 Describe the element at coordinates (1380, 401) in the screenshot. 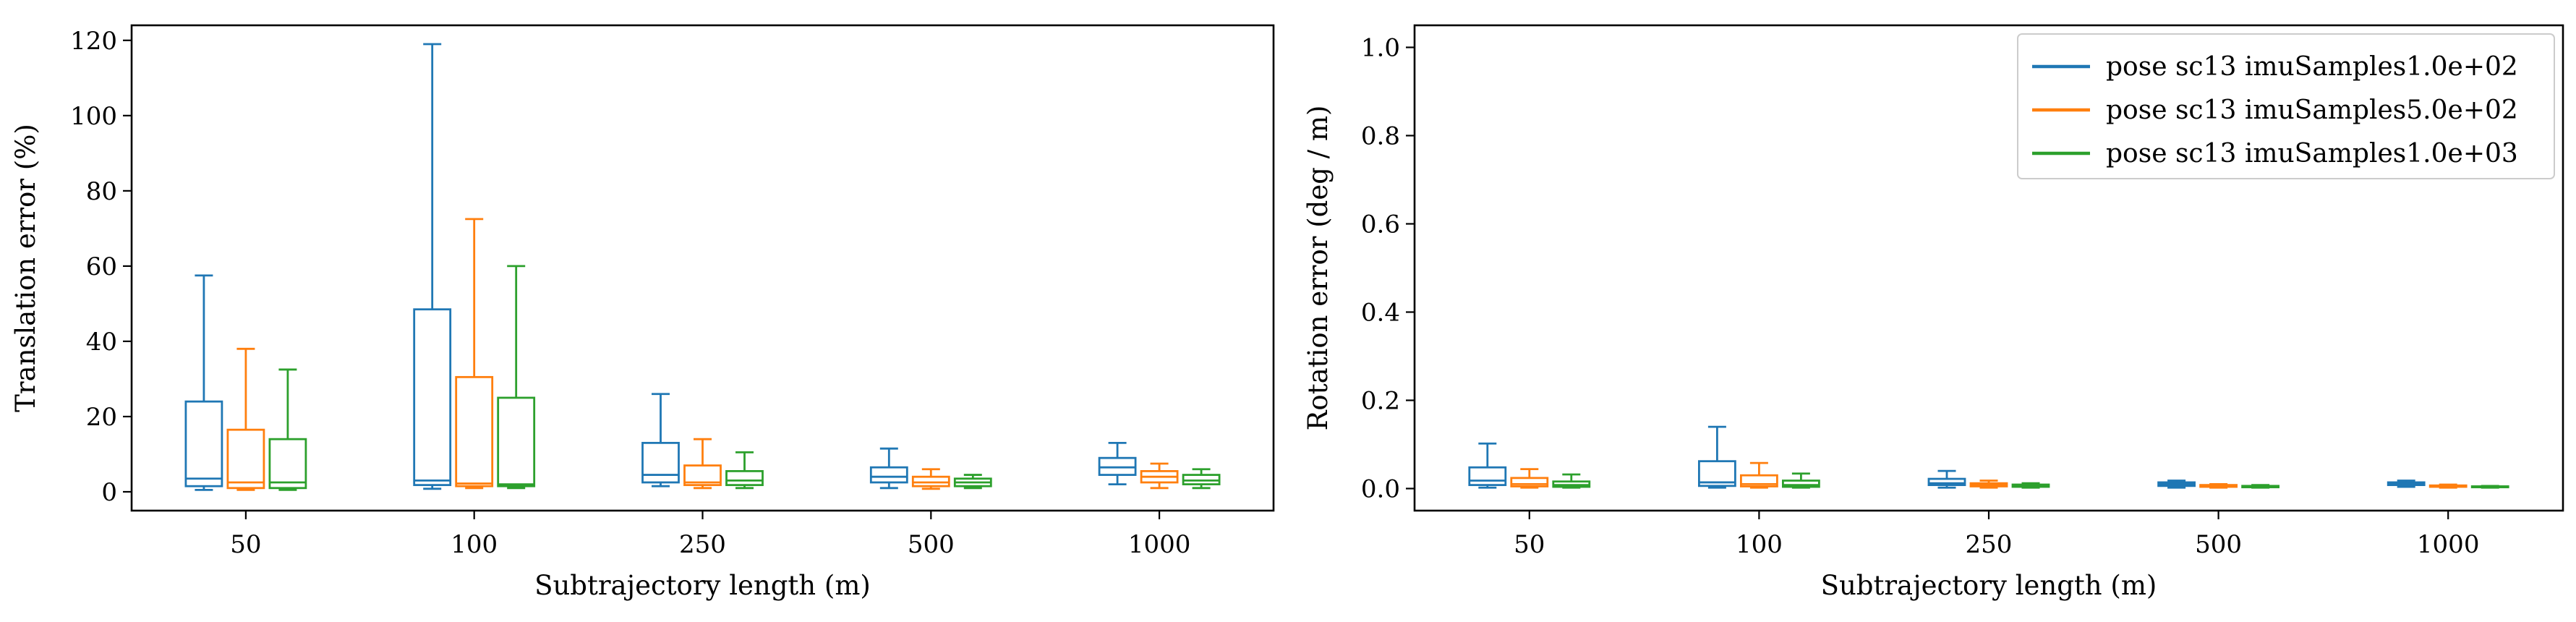

I see `y-tick-label: 0.2` at that location.